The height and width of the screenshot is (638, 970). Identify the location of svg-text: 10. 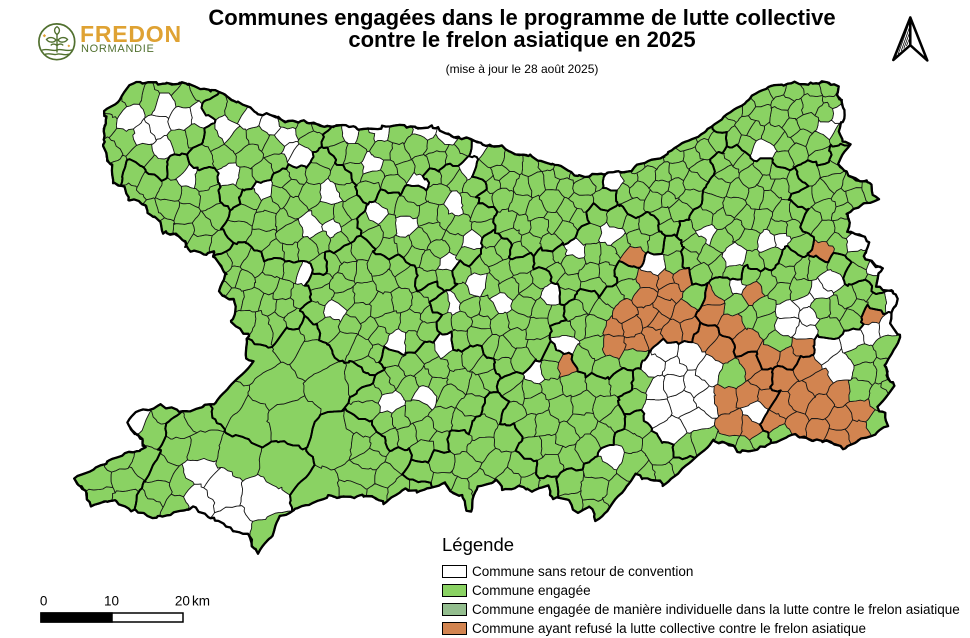
(111, 601).